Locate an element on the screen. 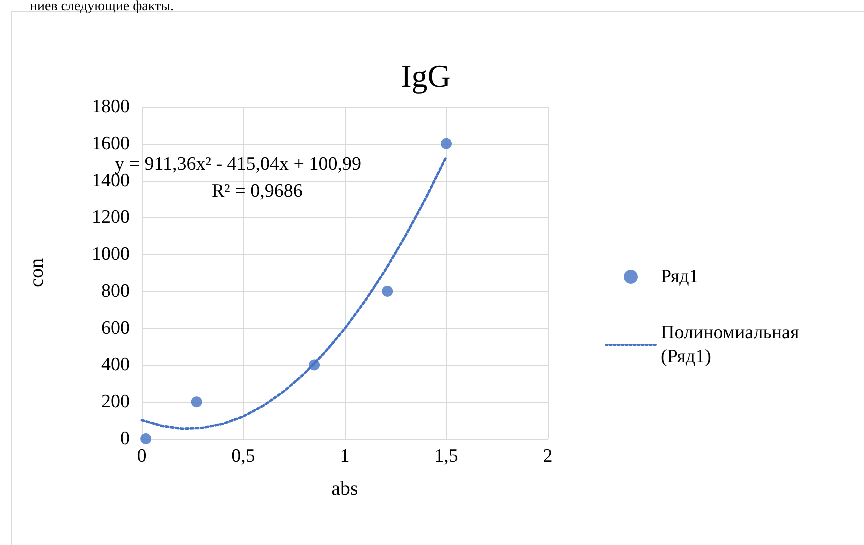 The height and width of the screenshot is (545, 864). x-tick-label: 1,5 is located at coordinates (446, 456).